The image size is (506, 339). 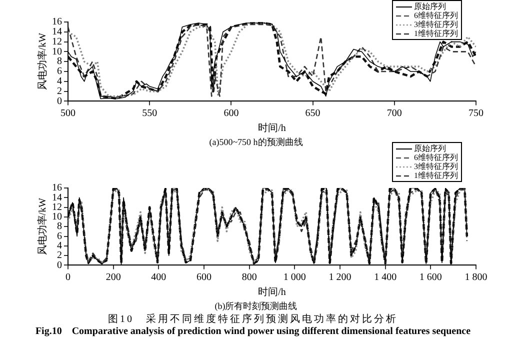 What do you see at coordinates (340, 277) in the screenshot?
I see `x-tick-label: 1 200` at bounding box center [340, 277].